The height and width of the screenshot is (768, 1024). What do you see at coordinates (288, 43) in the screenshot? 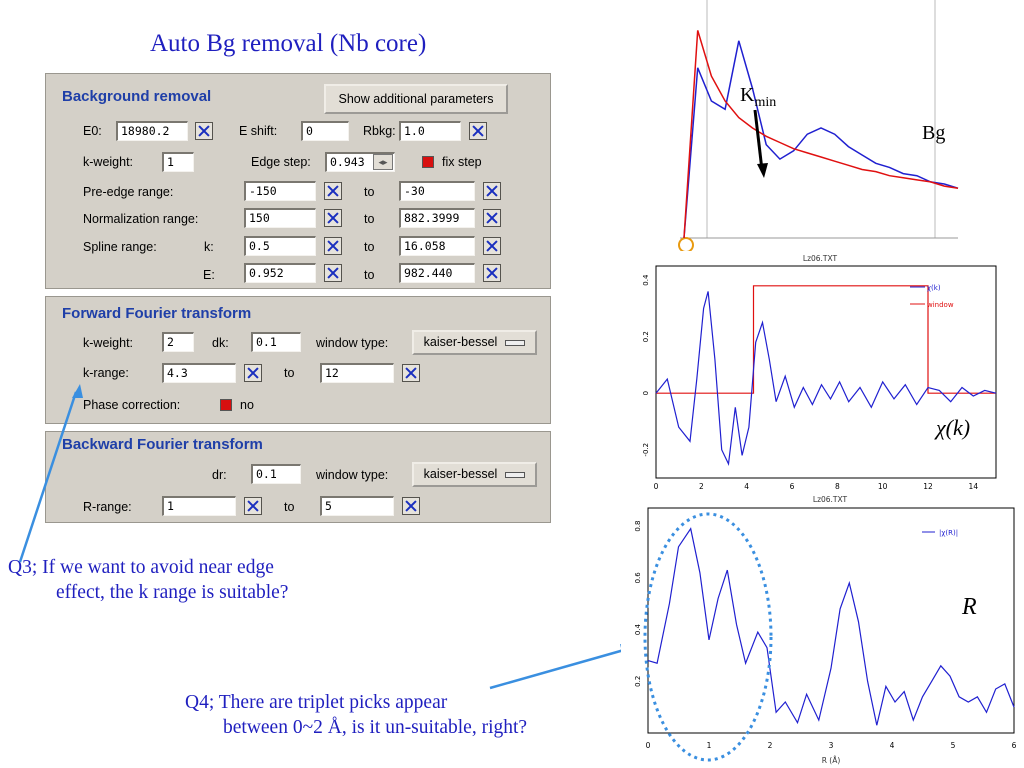
I see `slide-title: Auto Bg removal (Nb core)` at bounding box center [288, 43].